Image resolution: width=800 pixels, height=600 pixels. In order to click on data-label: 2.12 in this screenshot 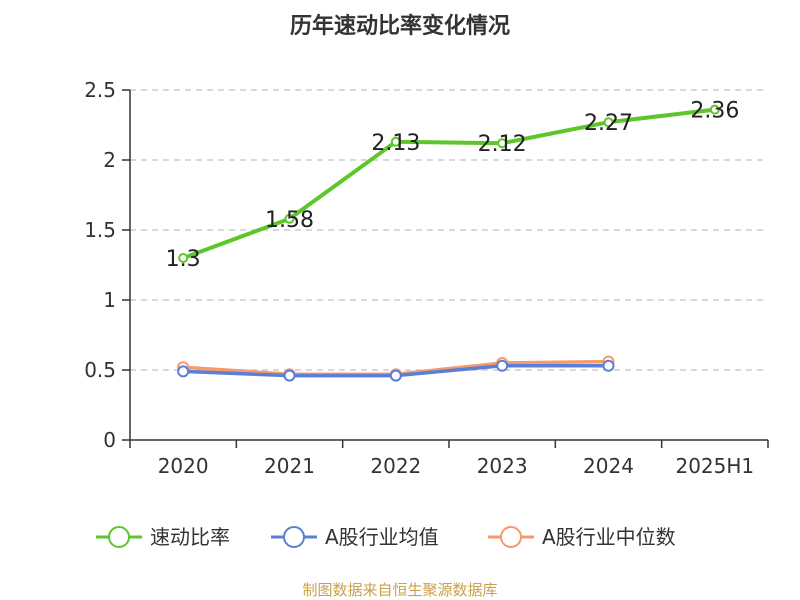, I will do `click(502, 144)`.